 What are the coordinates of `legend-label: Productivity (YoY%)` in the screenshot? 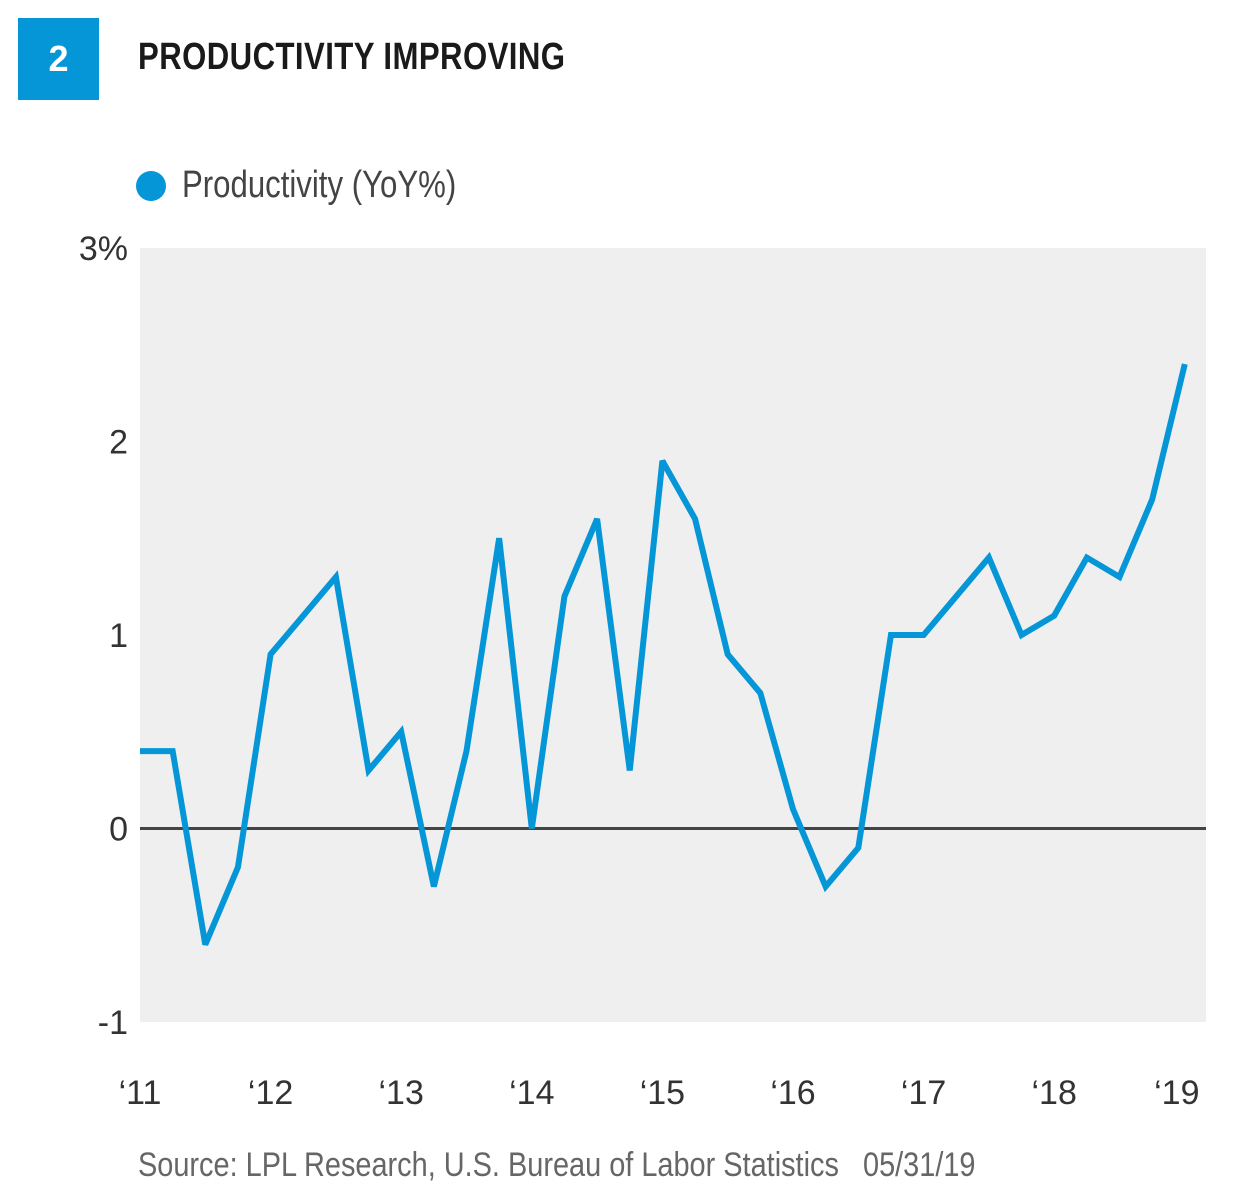 It's located at (319, 185).